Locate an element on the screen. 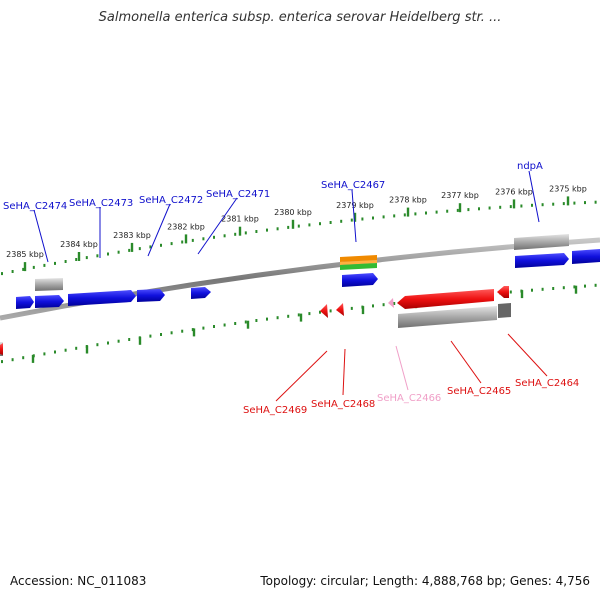 This screenshot has width=600, height=600. gene-arrow-reverse-pseudo is located at coordinates (391, 303).